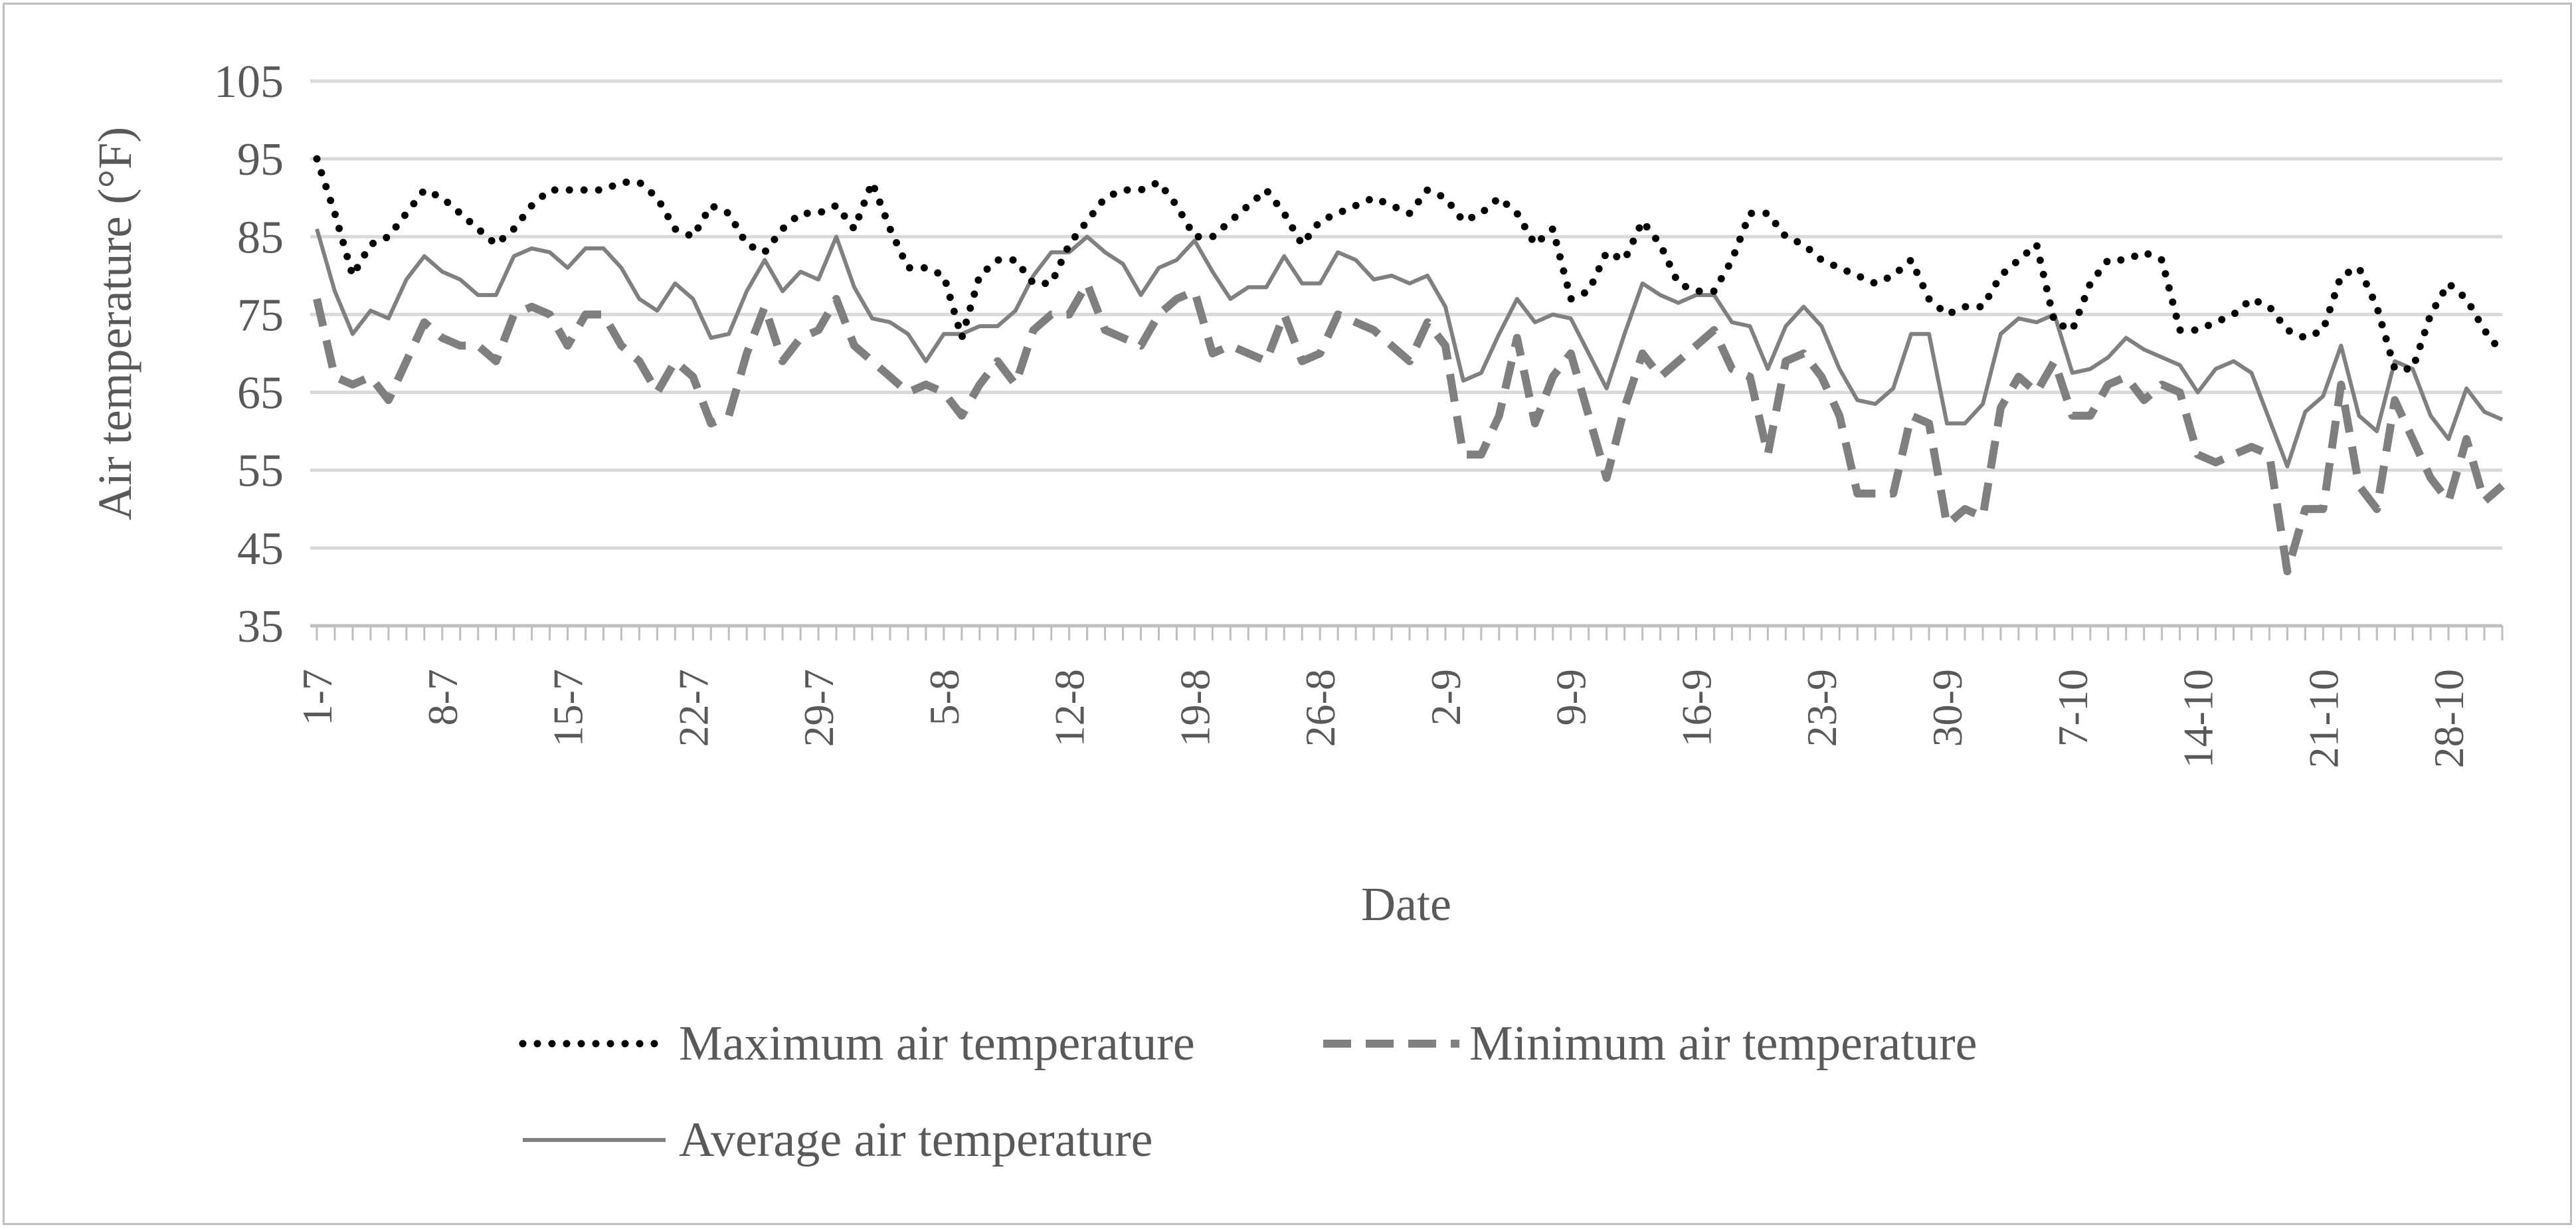  What do you see at coordinates (1947, 708) in the screenshot?
I see `x-tick-label: 30-9` at bounding box center [1947, 708].